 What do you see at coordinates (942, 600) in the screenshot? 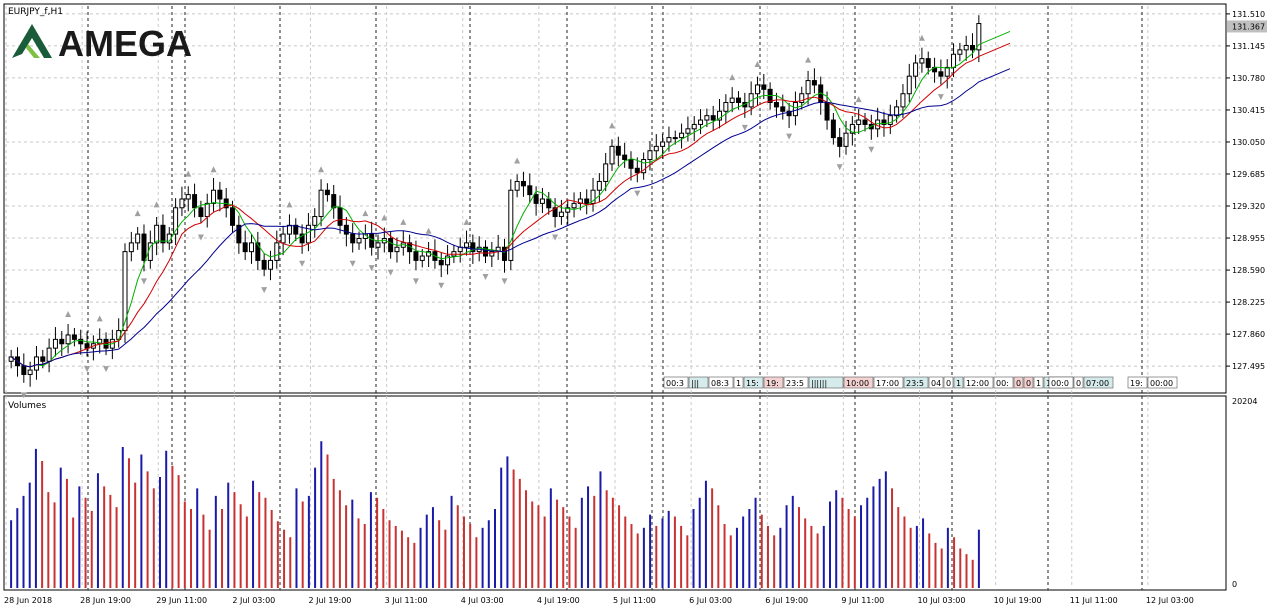
I see `x-tick-label: 10 Jul 03:00` at bounding box center [942, 600].